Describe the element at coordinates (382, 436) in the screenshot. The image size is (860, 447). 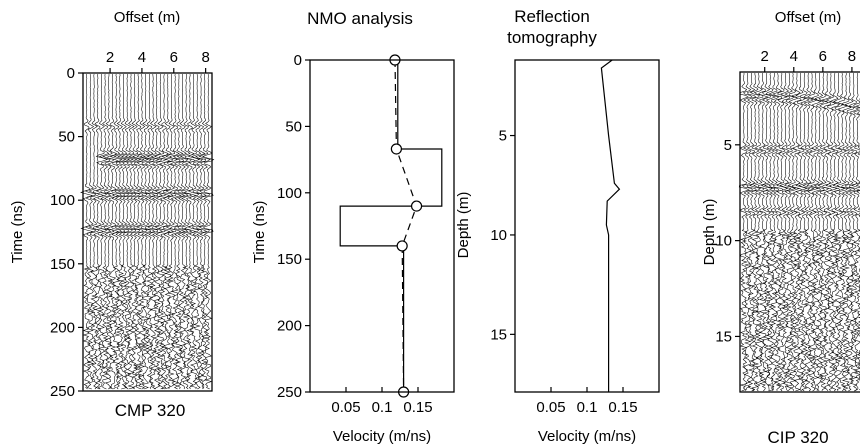
I see `nmo-x-axis-label: Velocity (m/ns)` at that location.